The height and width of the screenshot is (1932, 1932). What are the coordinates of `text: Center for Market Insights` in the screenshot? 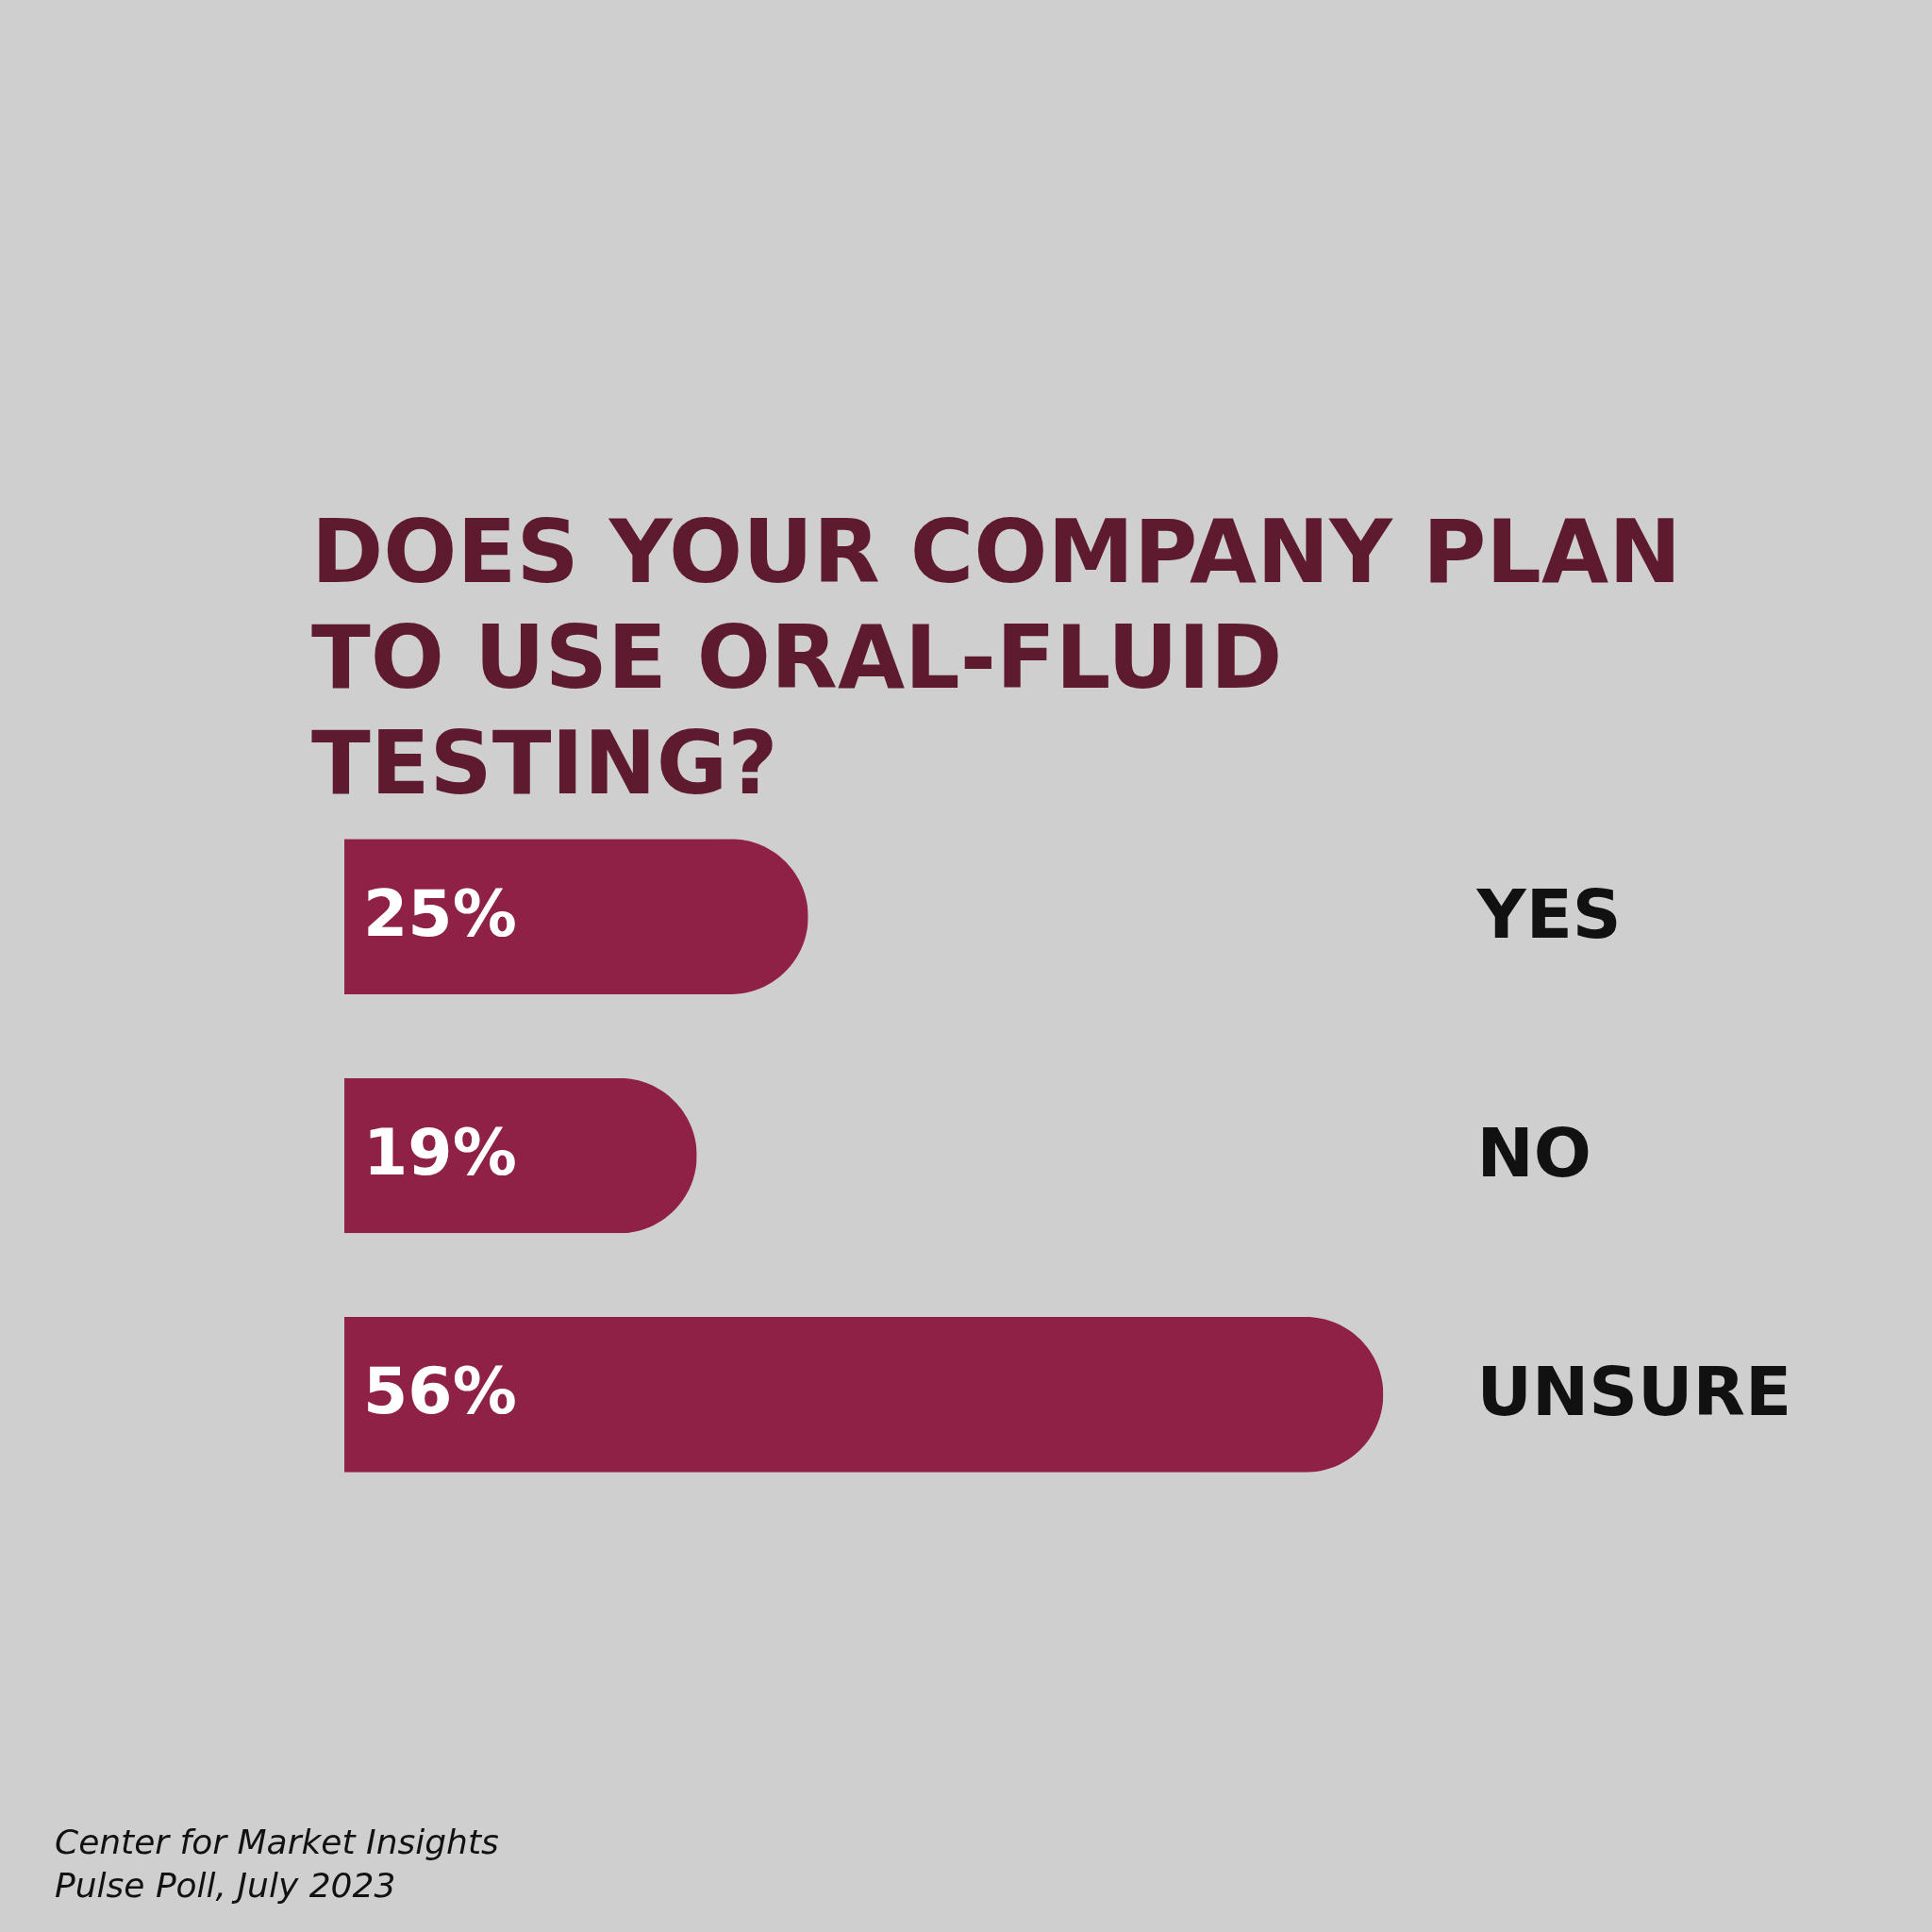 It's located at (277, 1843).